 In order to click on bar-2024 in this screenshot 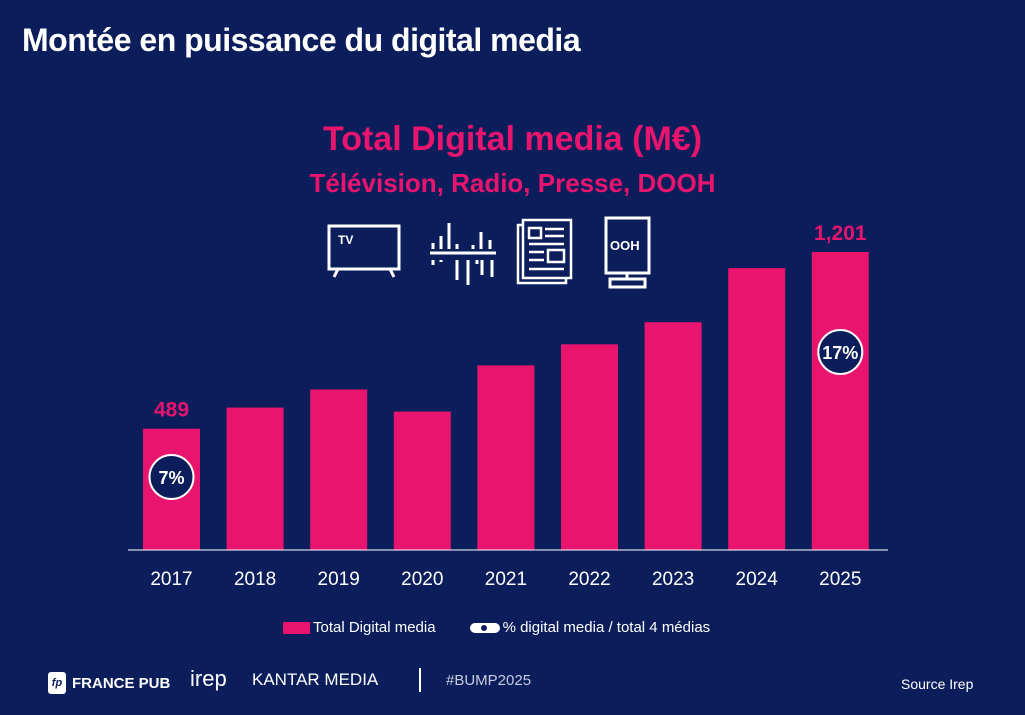, I will do `click(757, 409)`.